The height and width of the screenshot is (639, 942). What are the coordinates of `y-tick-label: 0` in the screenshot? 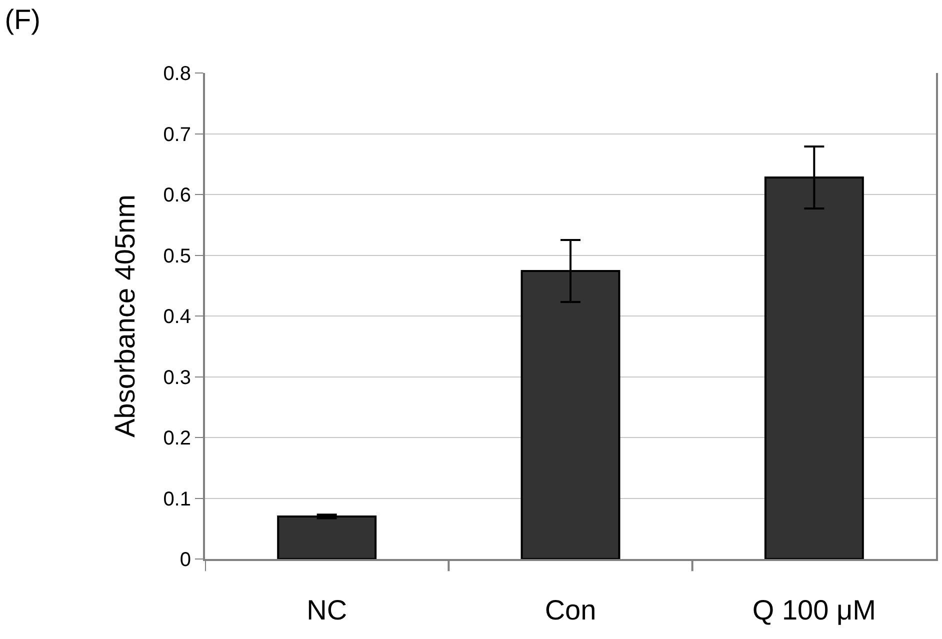 It's located at (185, 560).